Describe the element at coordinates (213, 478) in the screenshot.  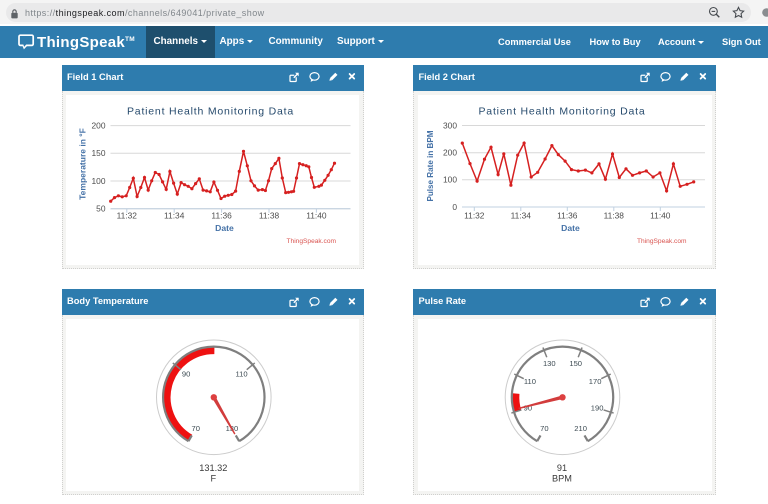
I see `svg-text: F` at that location.